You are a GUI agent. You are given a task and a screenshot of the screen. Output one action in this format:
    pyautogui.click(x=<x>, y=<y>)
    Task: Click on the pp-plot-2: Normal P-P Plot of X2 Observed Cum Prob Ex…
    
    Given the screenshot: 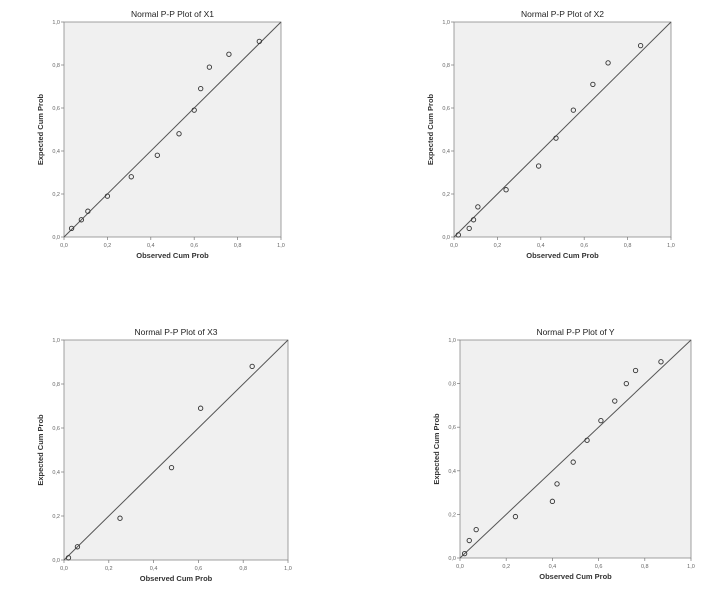 What is the action you would take?
    pyautogui.click(x=550, y=134)
    